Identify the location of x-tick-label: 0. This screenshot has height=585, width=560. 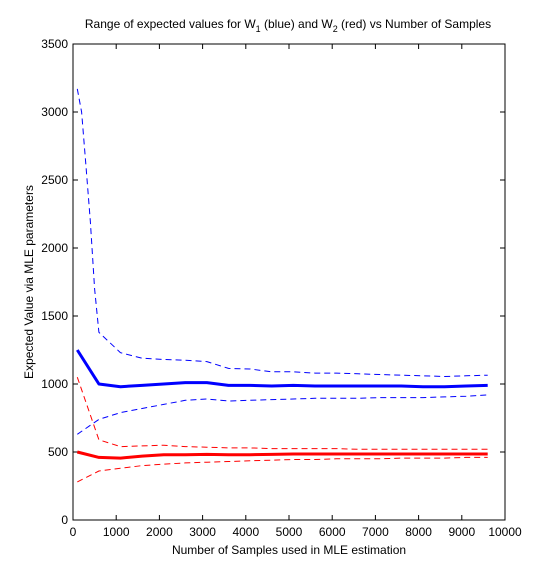
(73, 532).